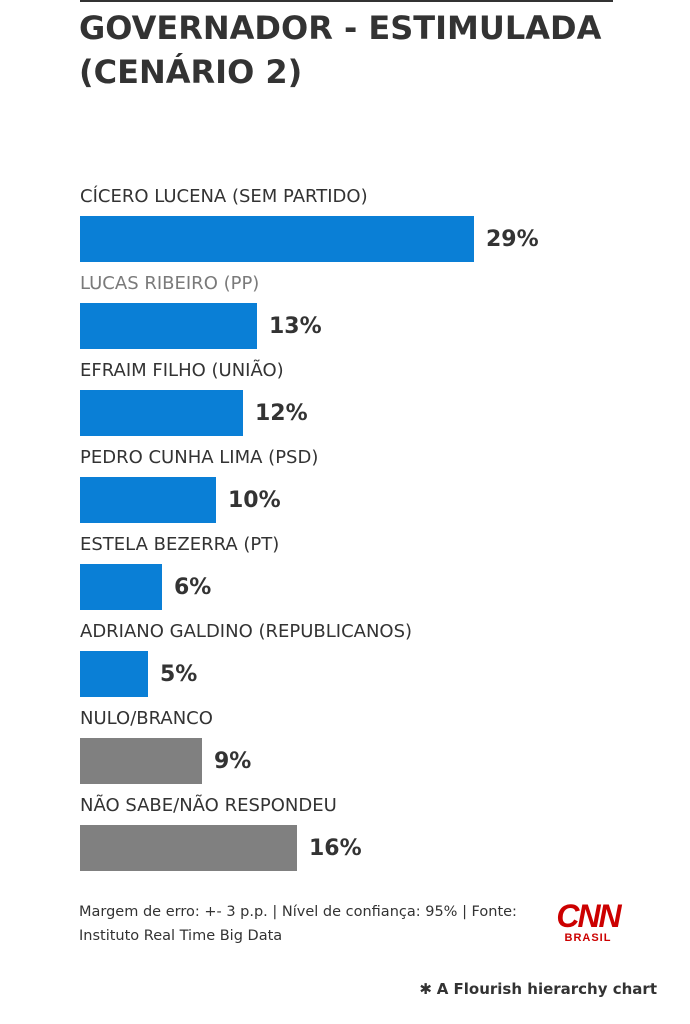 This screenshot has height=1024, width=690. What do you see at coordinates (546, 989) in the screenshot?
I see `flourish-credit-text: A Flourish hierarchy chart` at bounding box center [546, 989].